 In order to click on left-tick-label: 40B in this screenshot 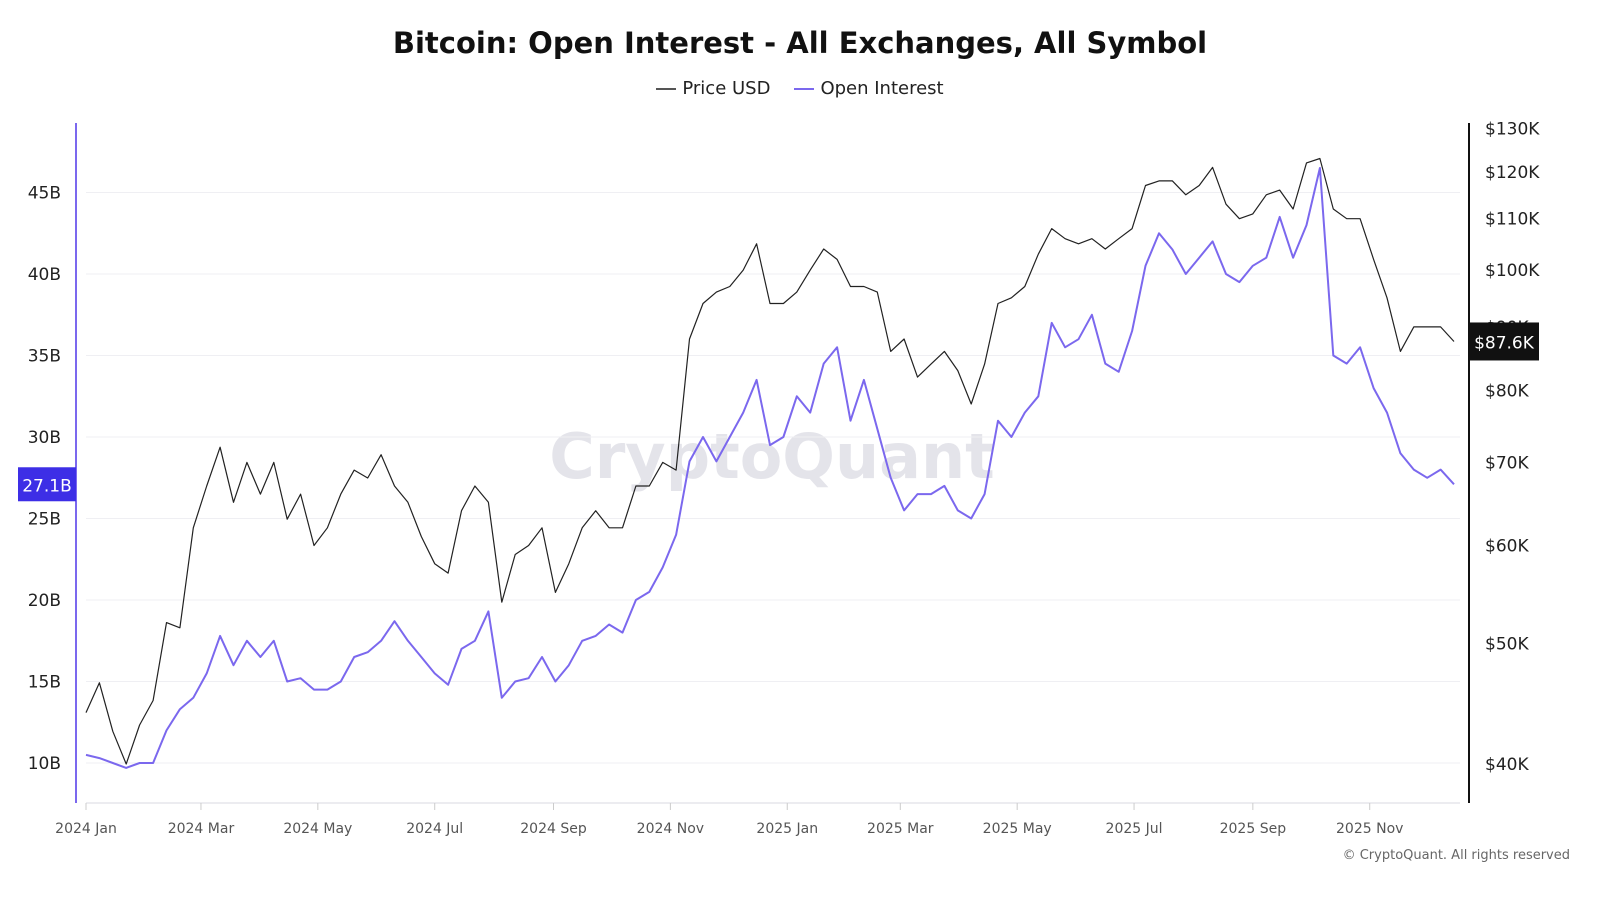, I will do `click(44, 275)`.